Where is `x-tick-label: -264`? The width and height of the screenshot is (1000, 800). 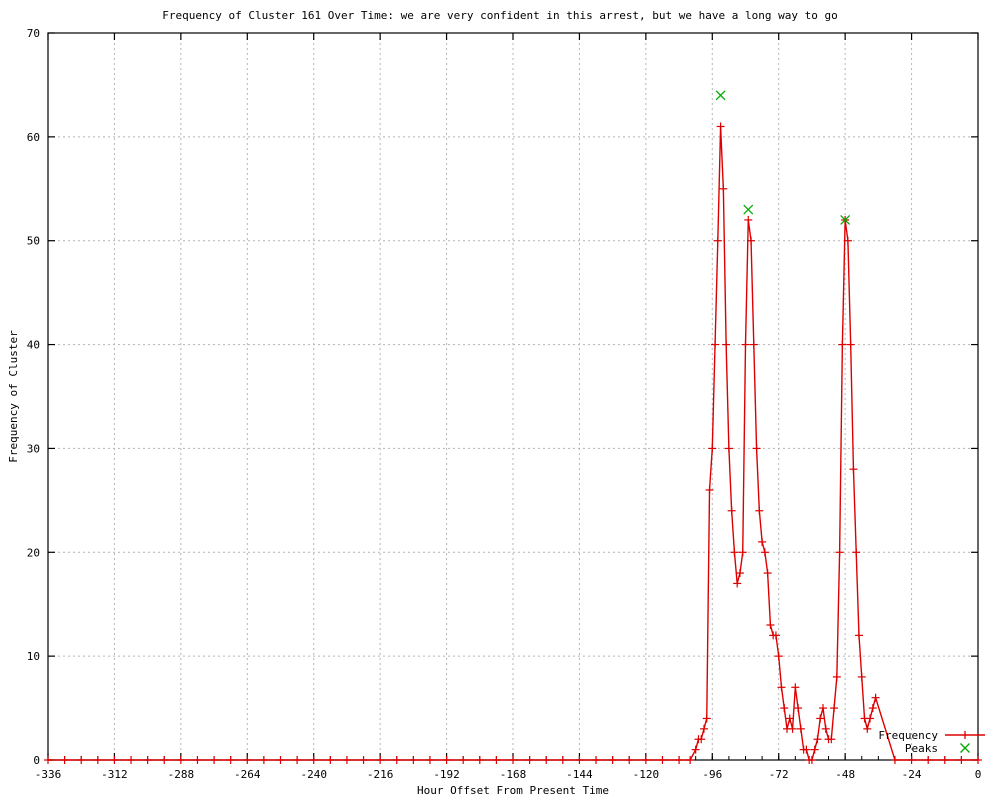 x-tick-label: -264 is located at coordinates (247, 774).